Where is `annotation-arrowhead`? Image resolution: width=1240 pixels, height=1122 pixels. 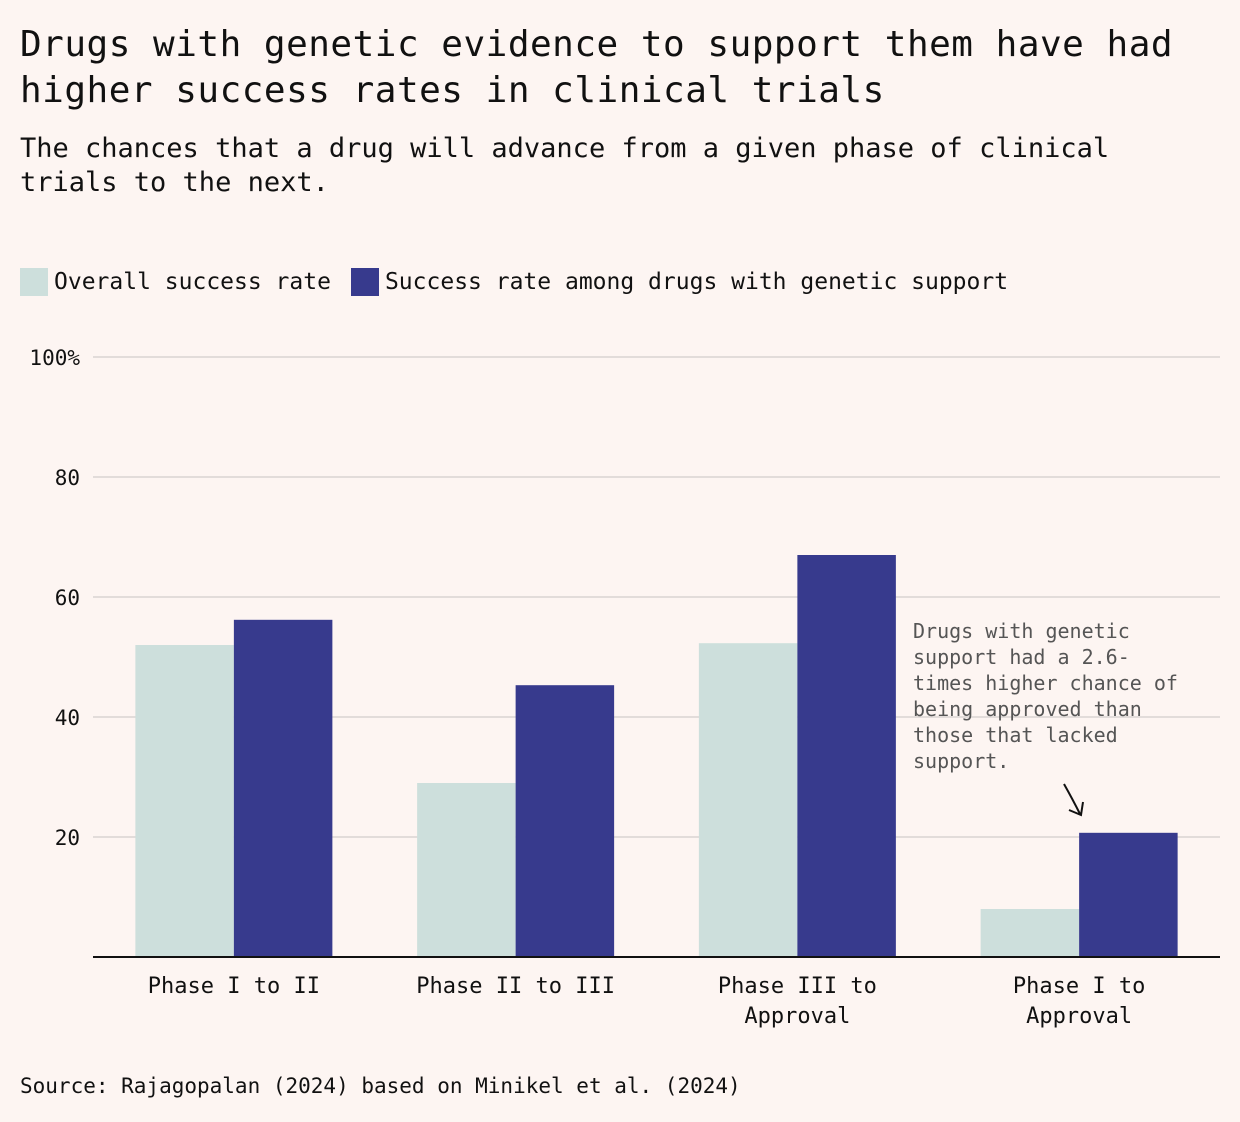 annotation-arrowhead is located at coordinates (1076, 809).